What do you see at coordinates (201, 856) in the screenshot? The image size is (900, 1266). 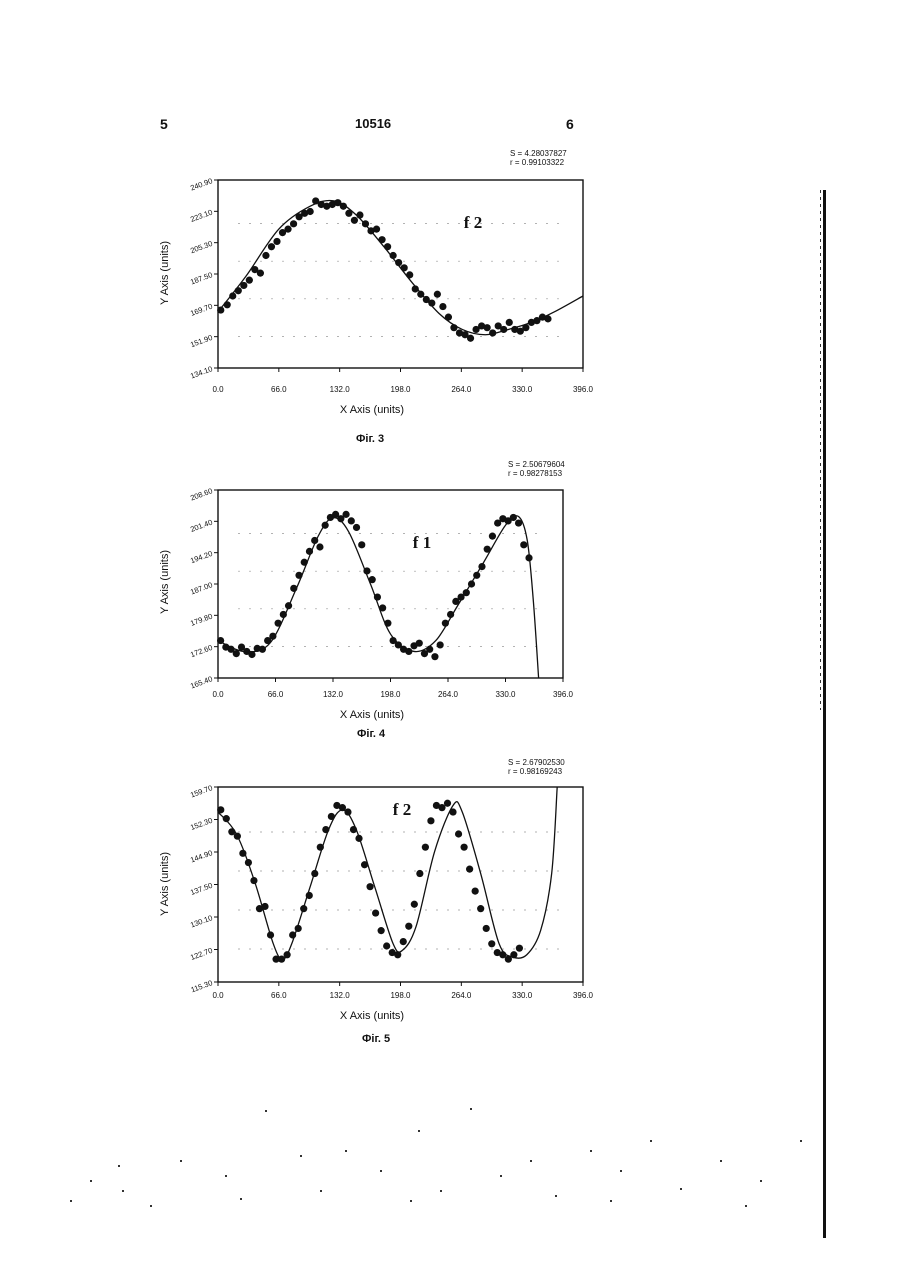 I see `y-tick-label: 144.90` at bounding box center [201, 856].